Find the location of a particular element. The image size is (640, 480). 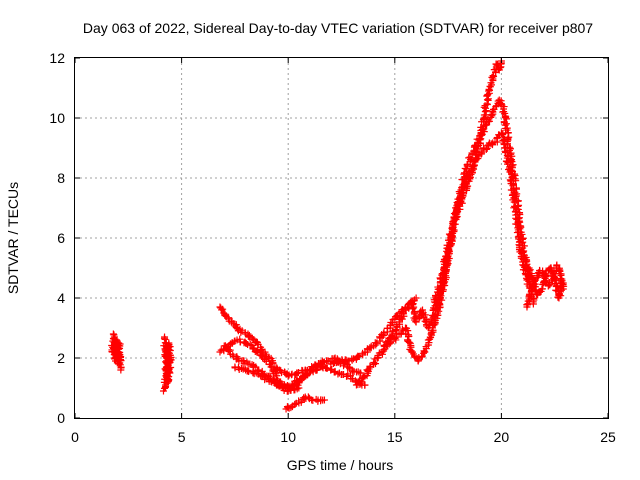

x-tick-label: 5 is located at coordinates (182, 437).